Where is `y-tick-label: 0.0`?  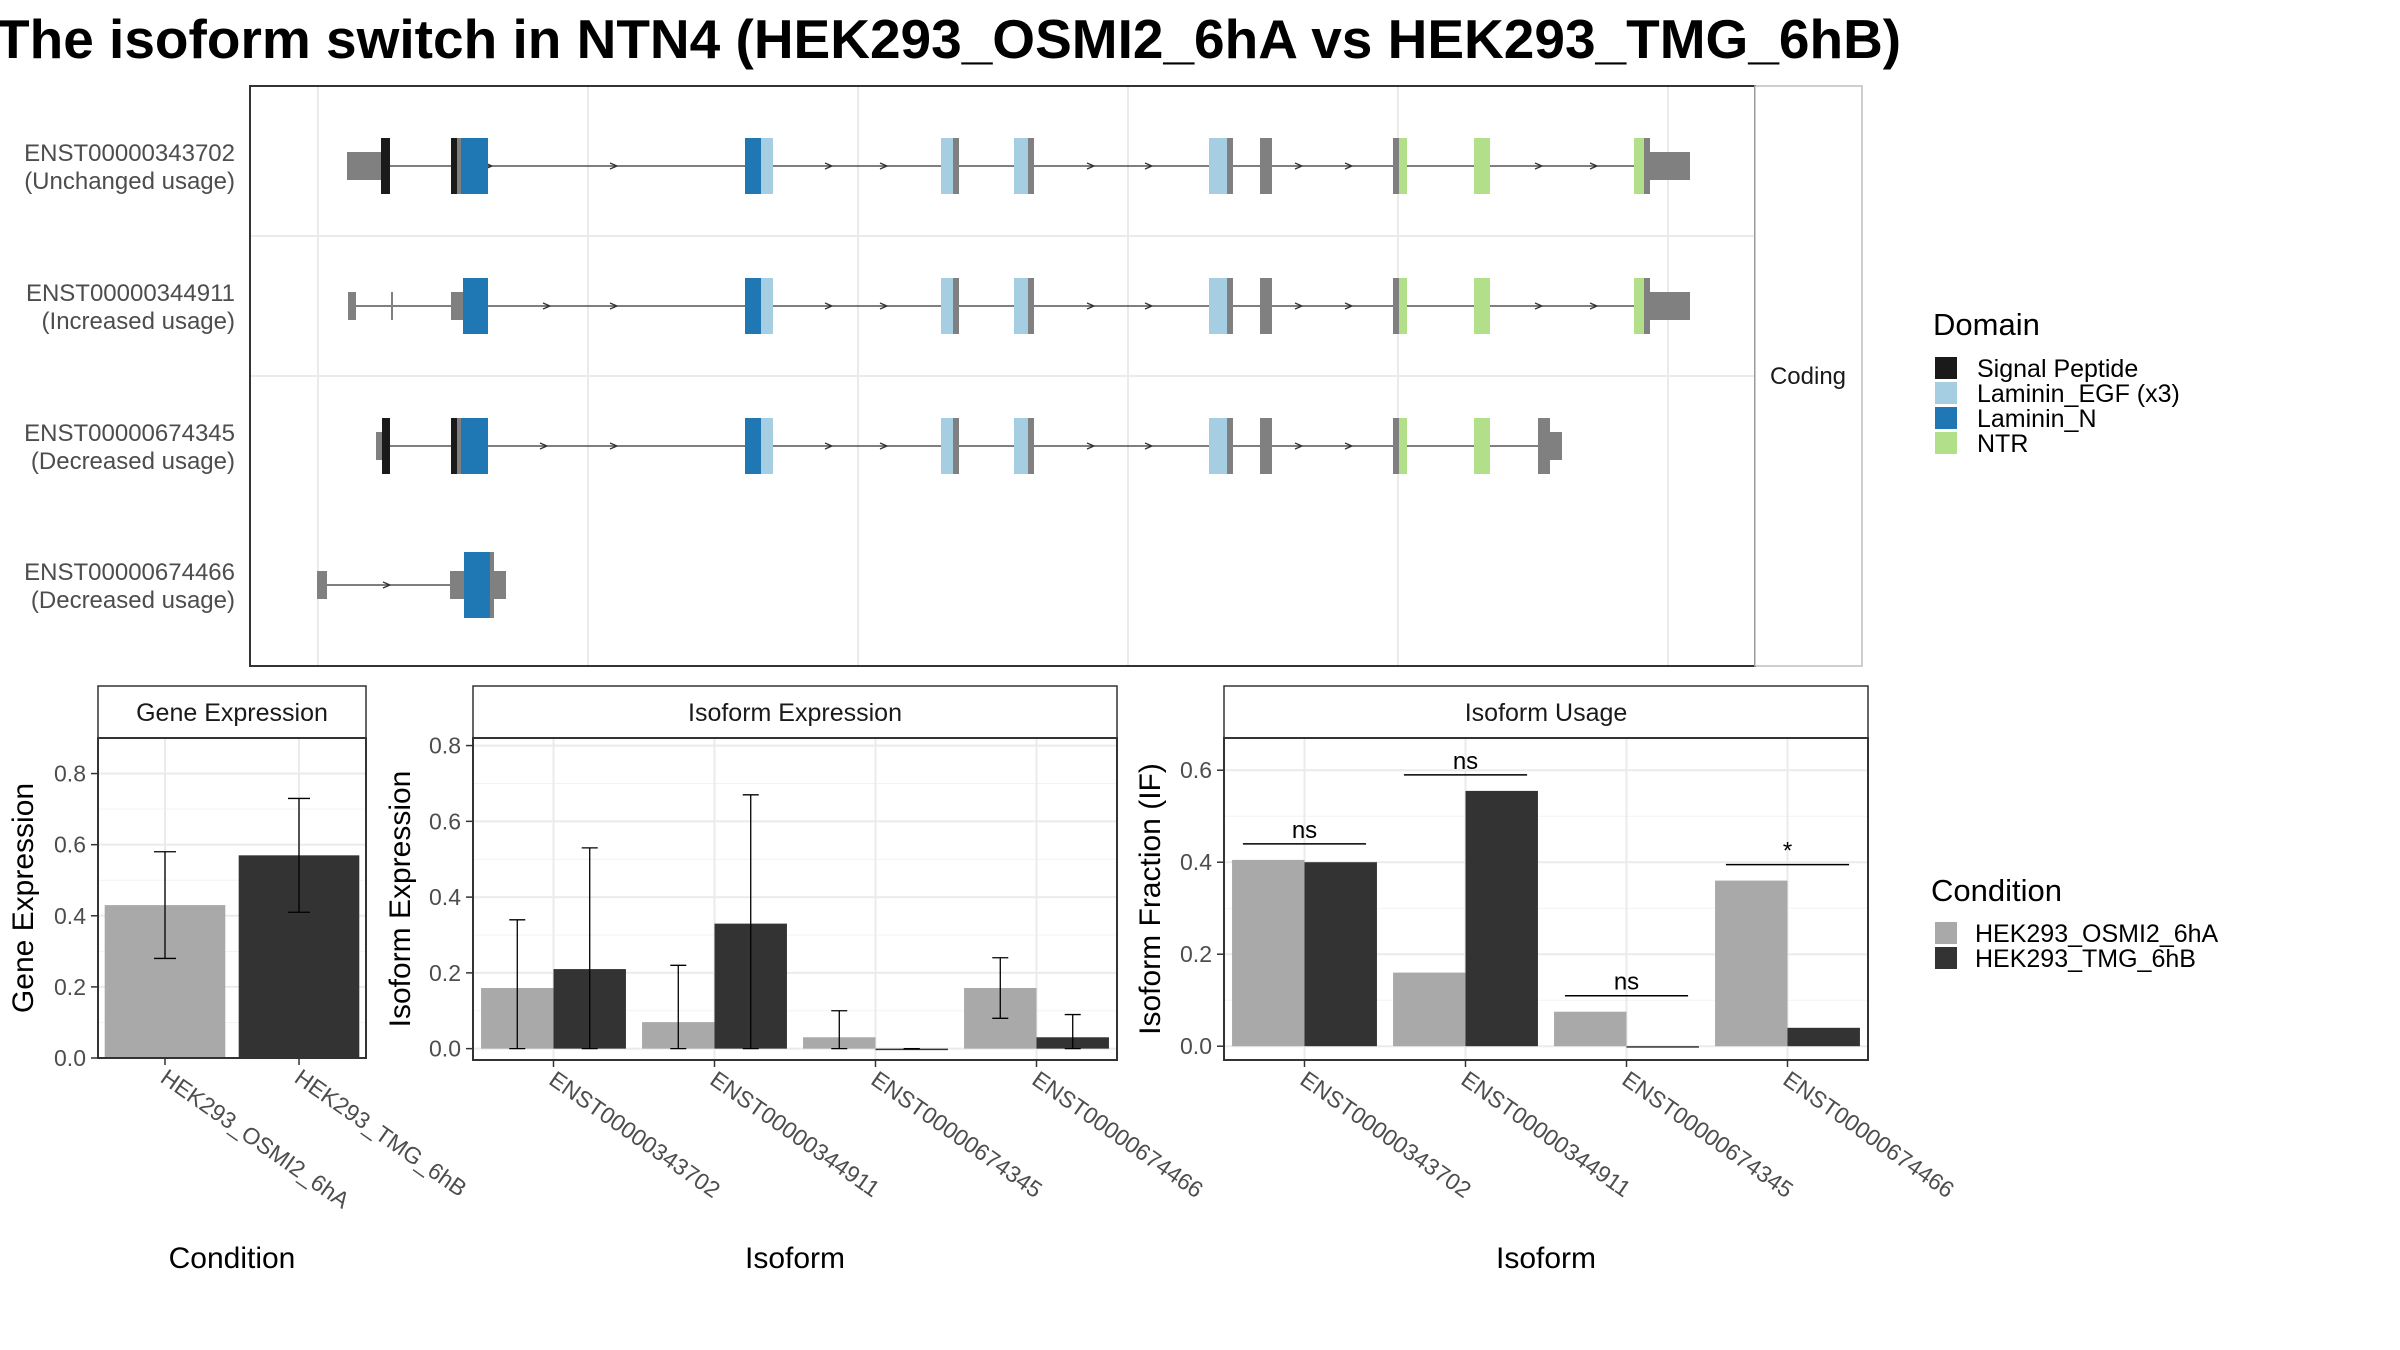 y-tick-label: 0.0 is located at coordinates (1196, 1046).